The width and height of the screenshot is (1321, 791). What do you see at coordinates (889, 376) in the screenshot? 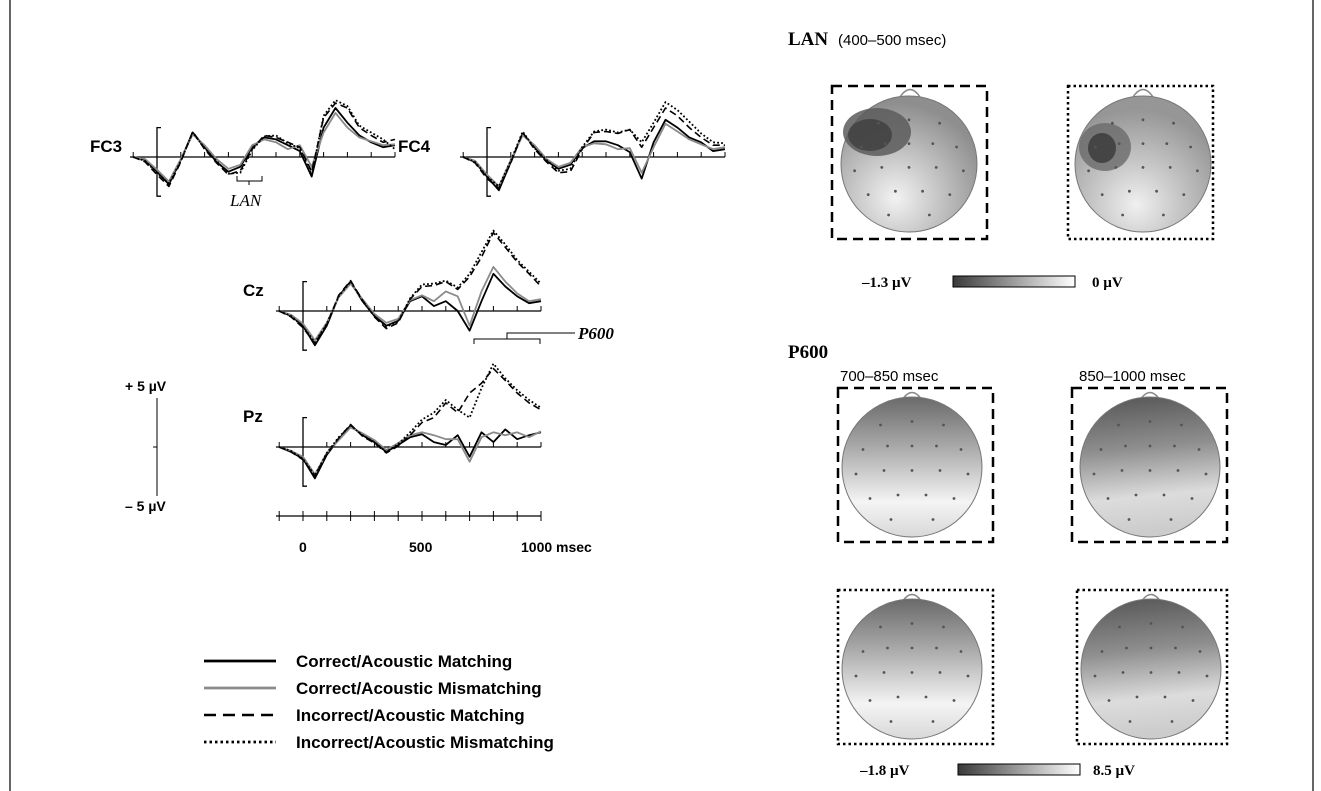
I see `p600-window-1: 700–850 msec` at bounding box center [889, 376].